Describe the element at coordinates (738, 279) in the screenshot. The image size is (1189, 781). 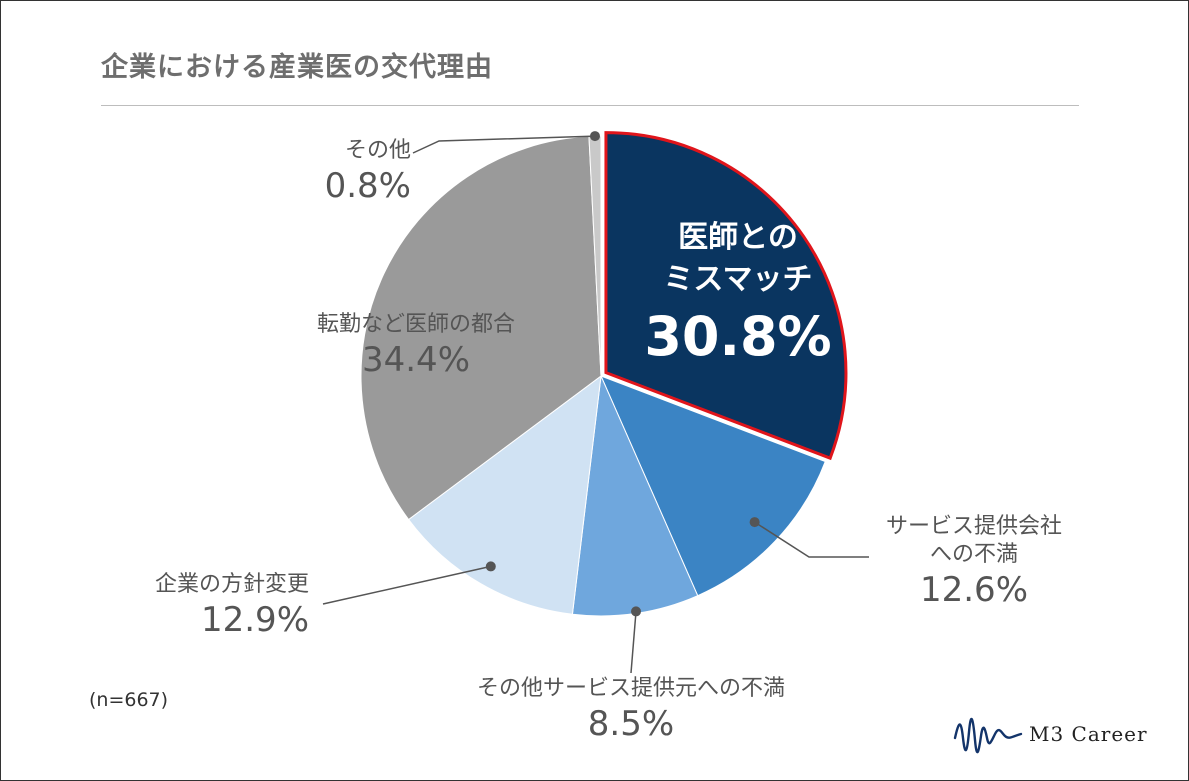
I see `slice-name-line-2: ミスマッチ` at that location.